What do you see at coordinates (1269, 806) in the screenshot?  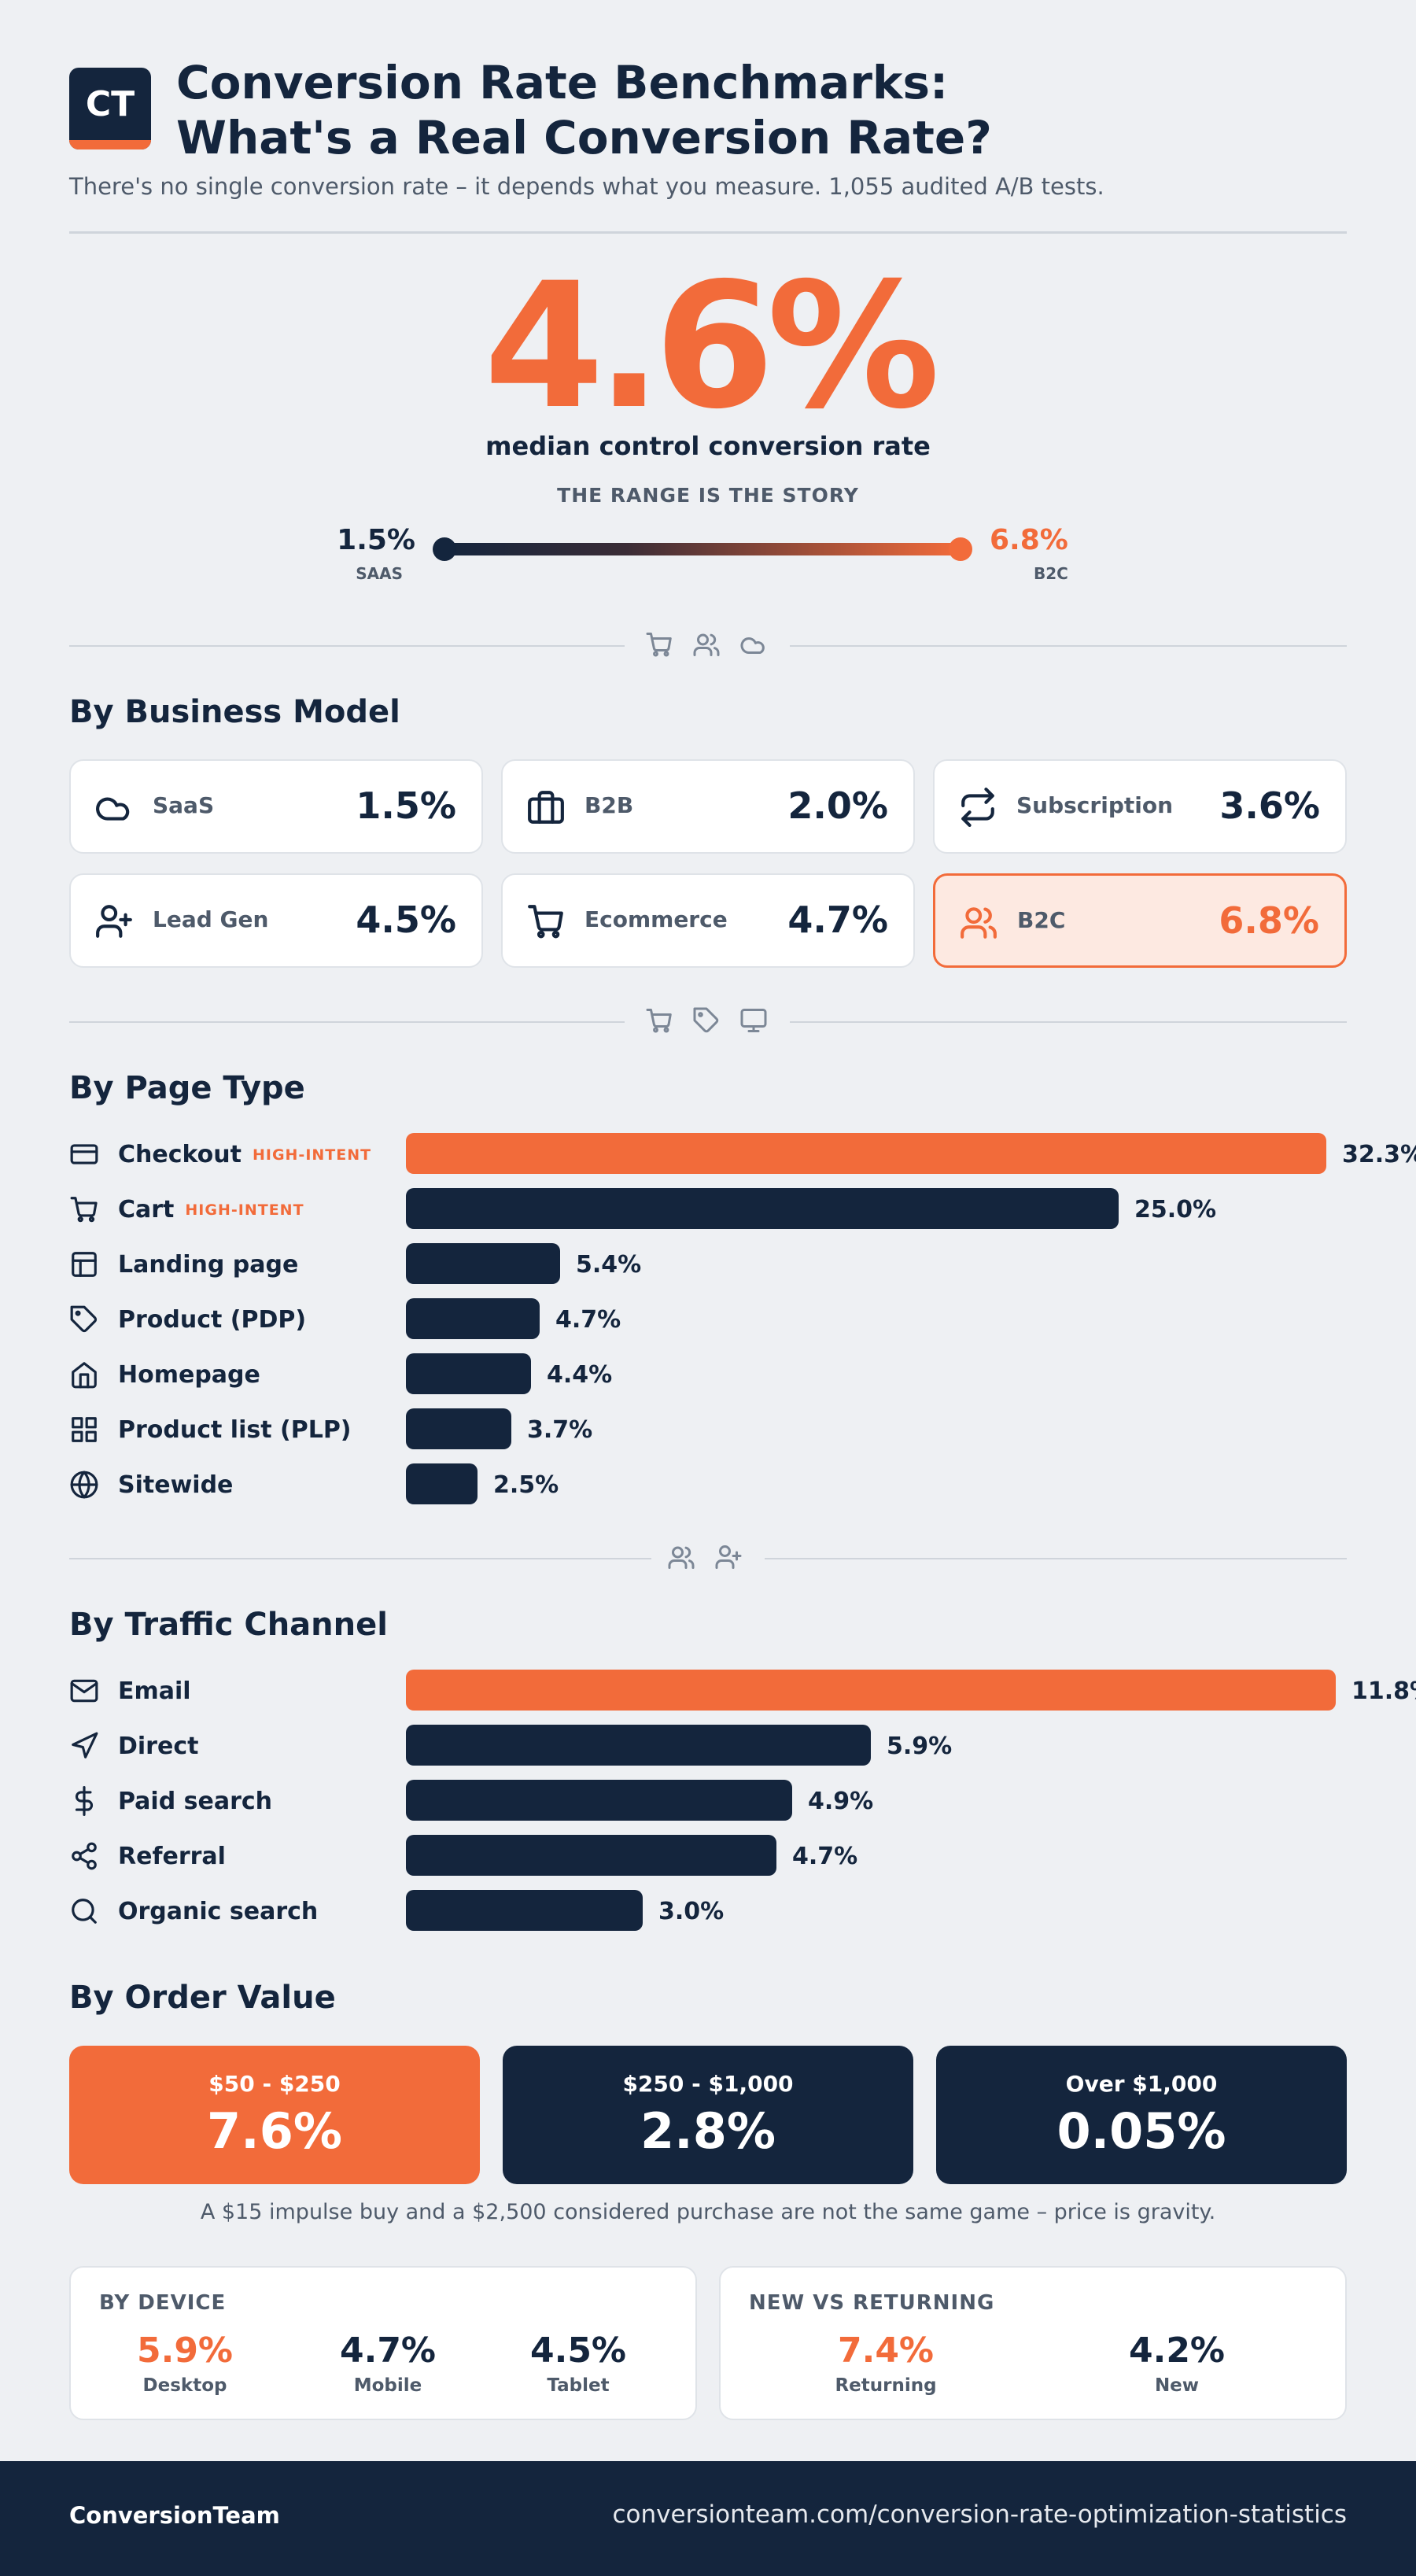 I see `business-value: 3.6%` at bounding box center [1269, 806].